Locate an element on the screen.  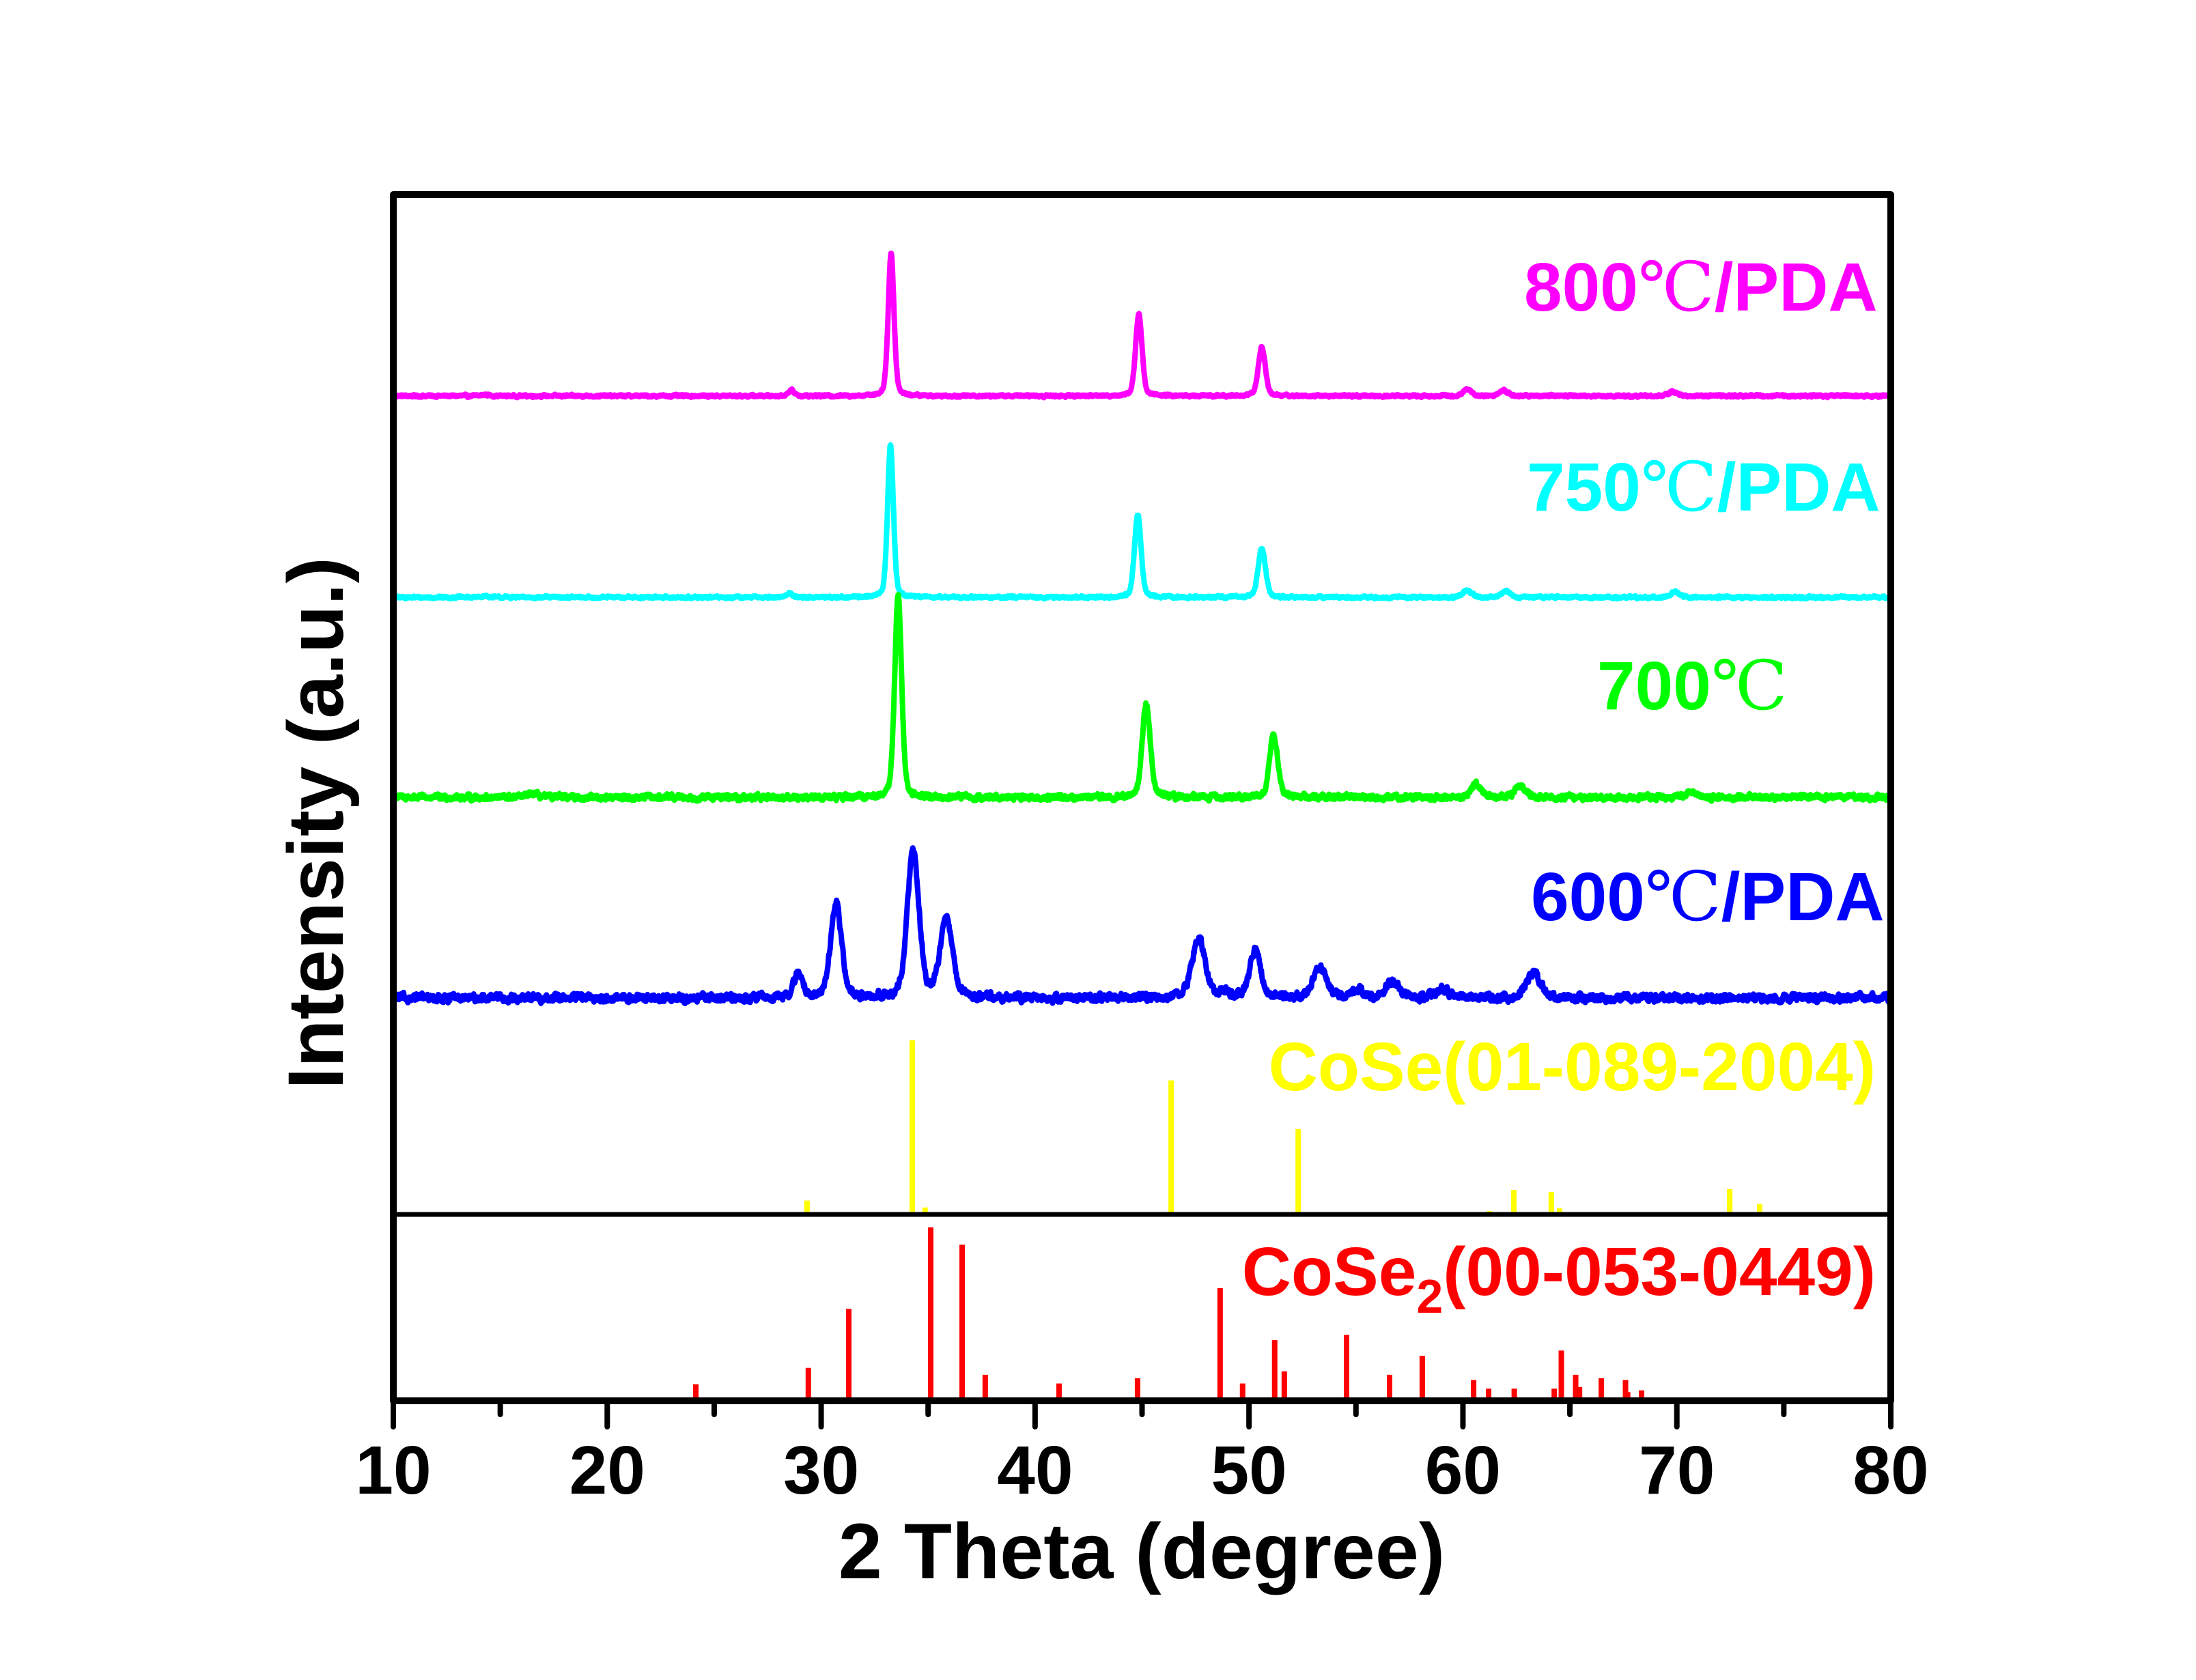
series-label-600: 600℃/PDA is located at coordinates (1708, 897).